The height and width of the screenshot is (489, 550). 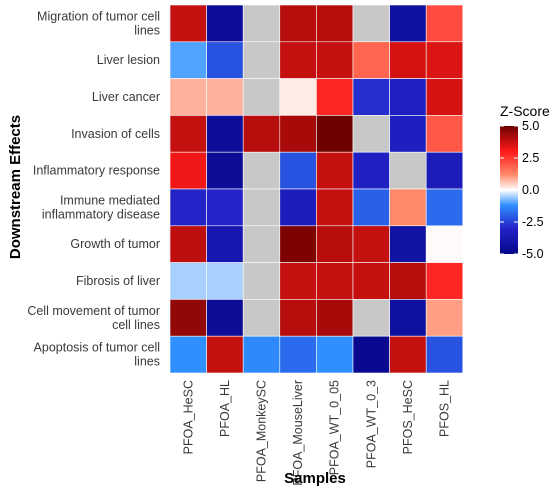 I want to click on row-label: Apoptosis of tumor cell lines, so click(x=97, y=355).